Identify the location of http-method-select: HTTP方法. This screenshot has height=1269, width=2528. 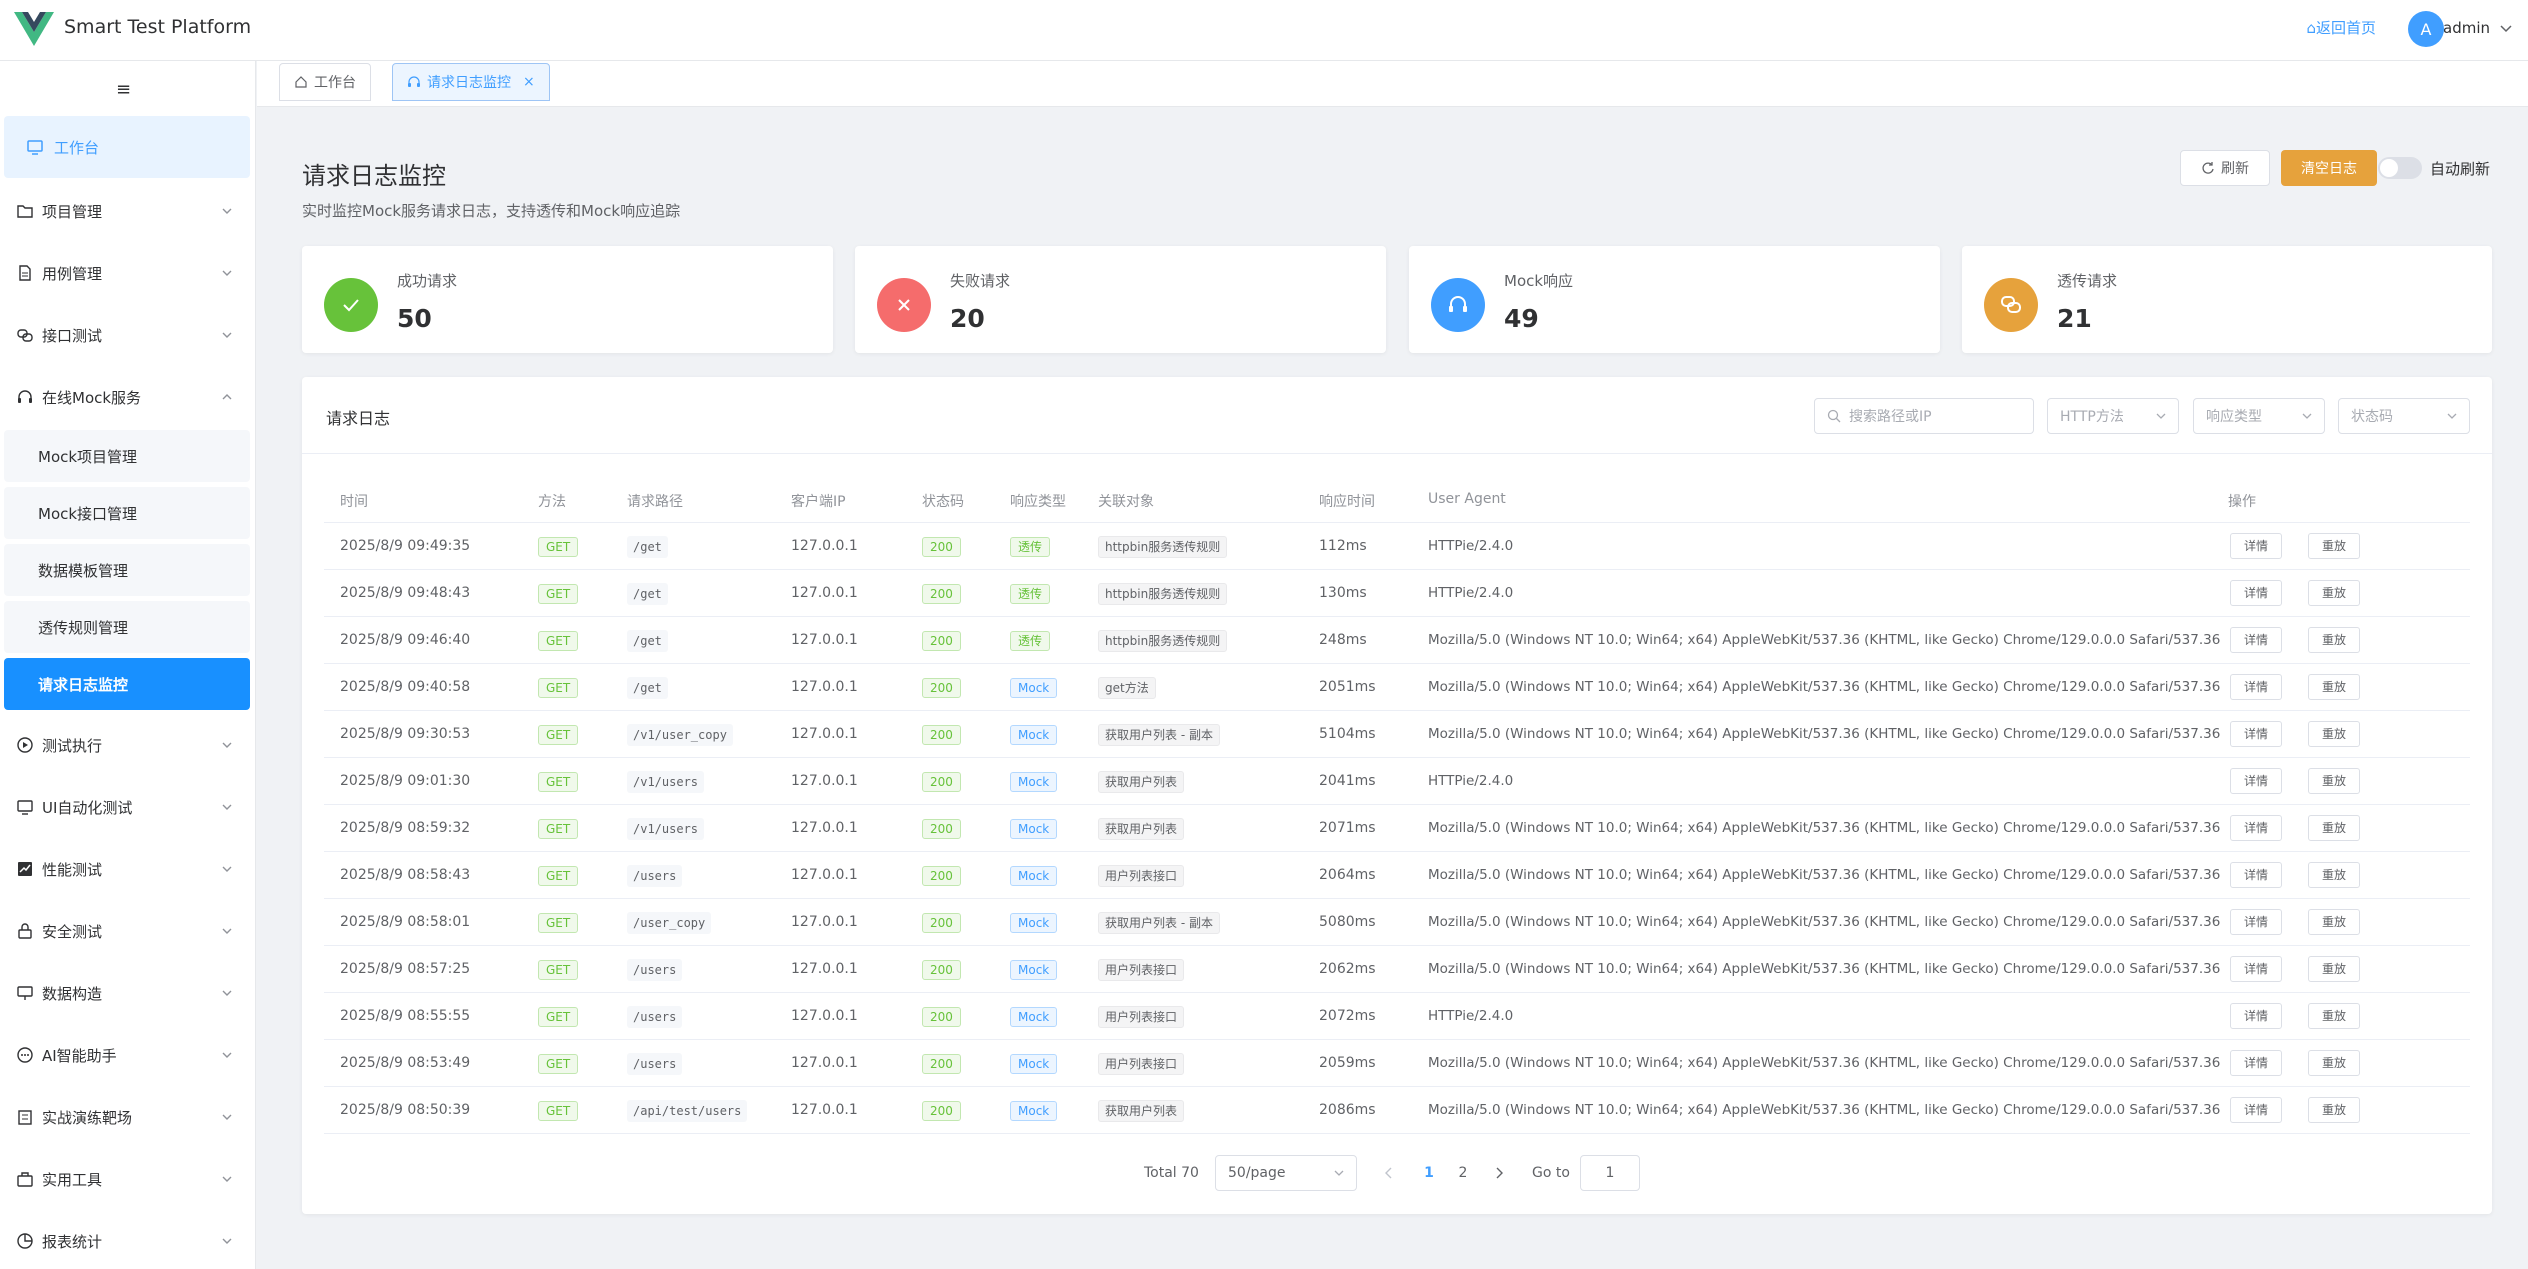
(2113, 416).